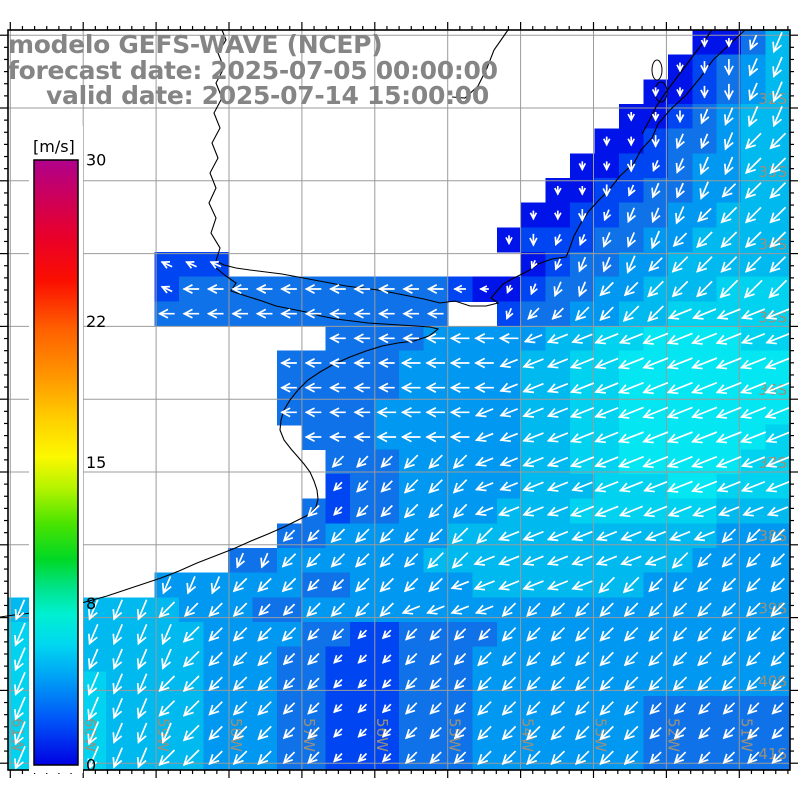 Image resolution: width=800 pixels, height=800 pixels. Describe the element at coordinates (772, 99) in the screenshot. I see `latitude-label: 32S` at that location.